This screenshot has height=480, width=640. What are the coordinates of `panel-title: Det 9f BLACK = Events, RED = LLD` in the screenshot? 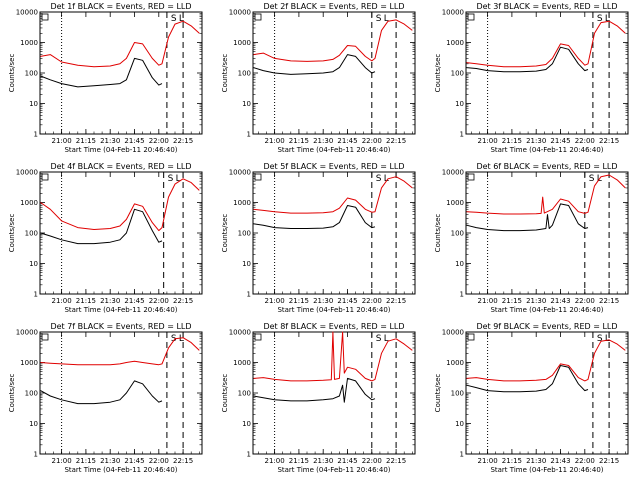 It's located at (546, 326).